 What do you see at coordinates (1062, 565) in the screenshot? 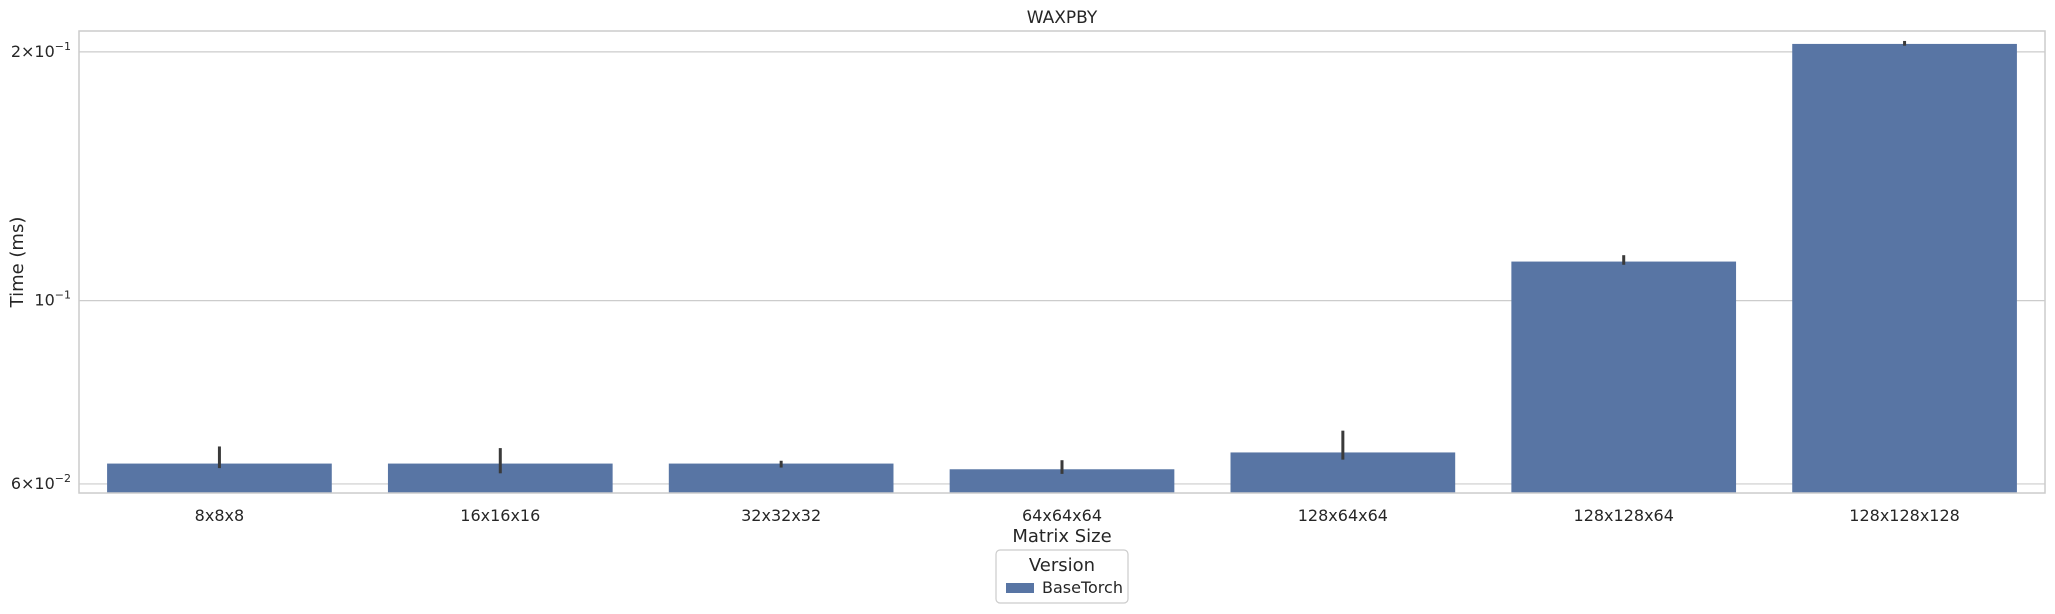
I see `legend-title: Version` at bounding box center [1062, 565].